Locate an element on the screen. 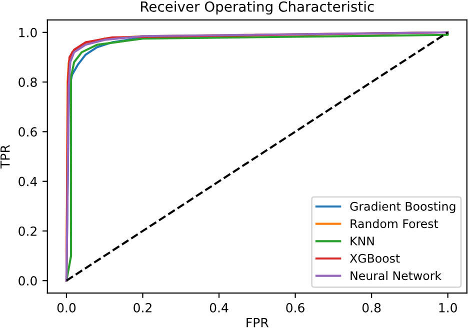 This screenshot has height=333, width=474. legend-label: Random Forest is located at coordinates (394, 223).